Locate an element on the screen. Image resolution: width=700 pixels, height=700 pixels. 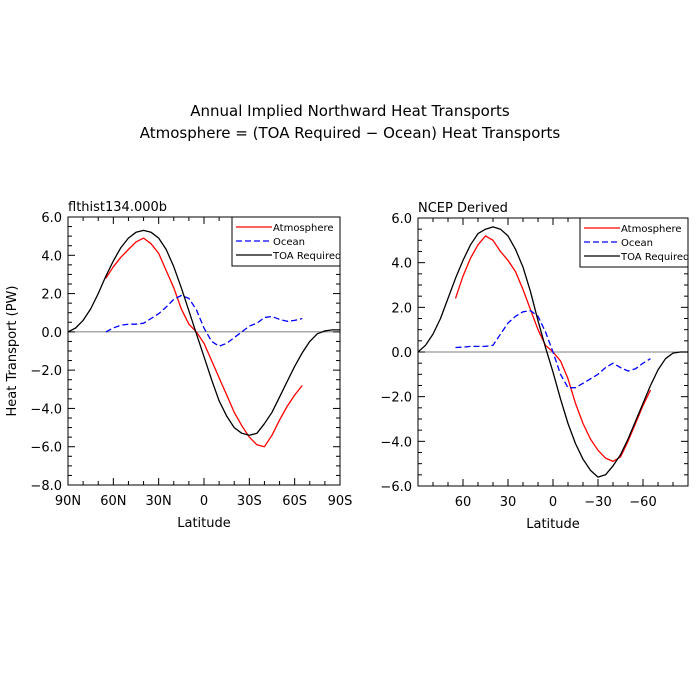
y-tick-label: −8.0 is located at coordinates (46, 486).